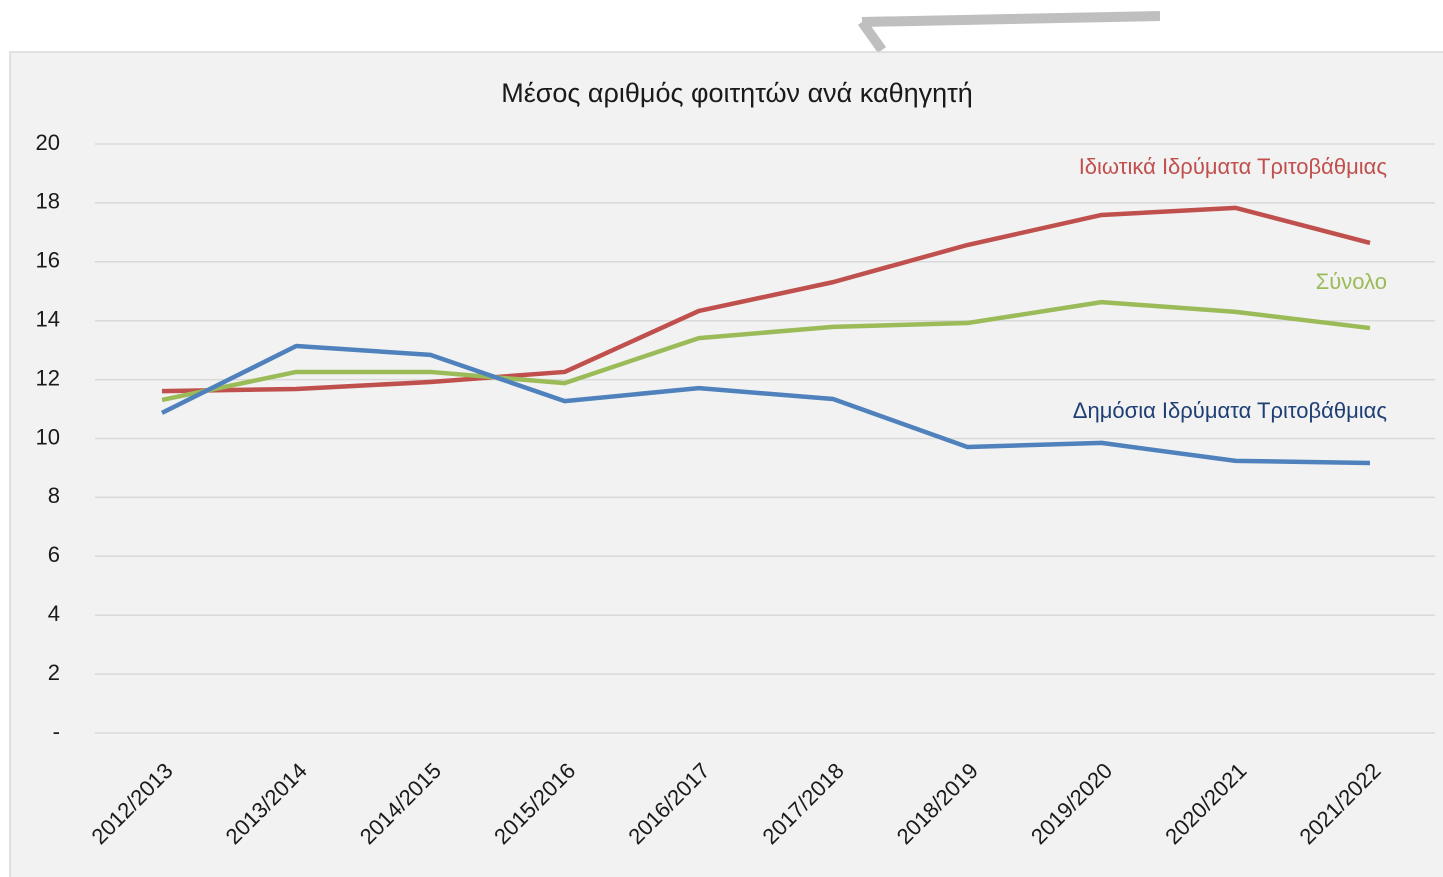 The height and width of the screenshot is (877, 1443). What do you see at coordinates (48, 201) in the screenshot?
I see `y-tick-label: 18` at bounding box center [48, 201].